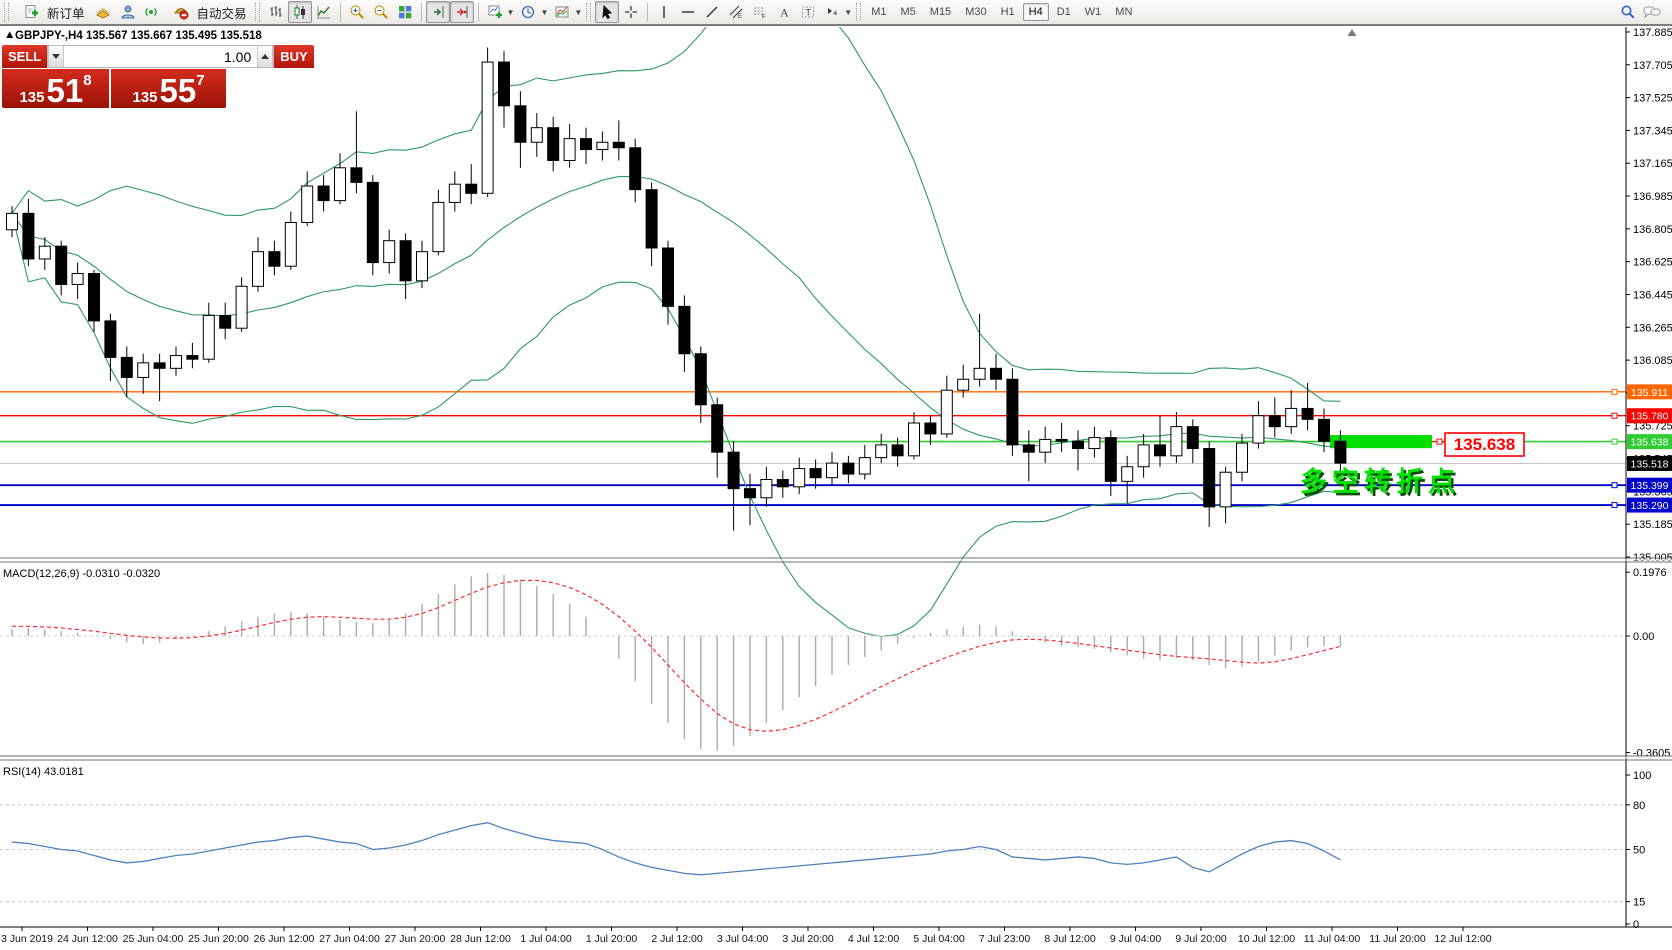 This screenshot has height=950, width=1672. Describe the element at coordinates (528, 12) in the screenshot. I see `profiles-clock-icon` at that location.